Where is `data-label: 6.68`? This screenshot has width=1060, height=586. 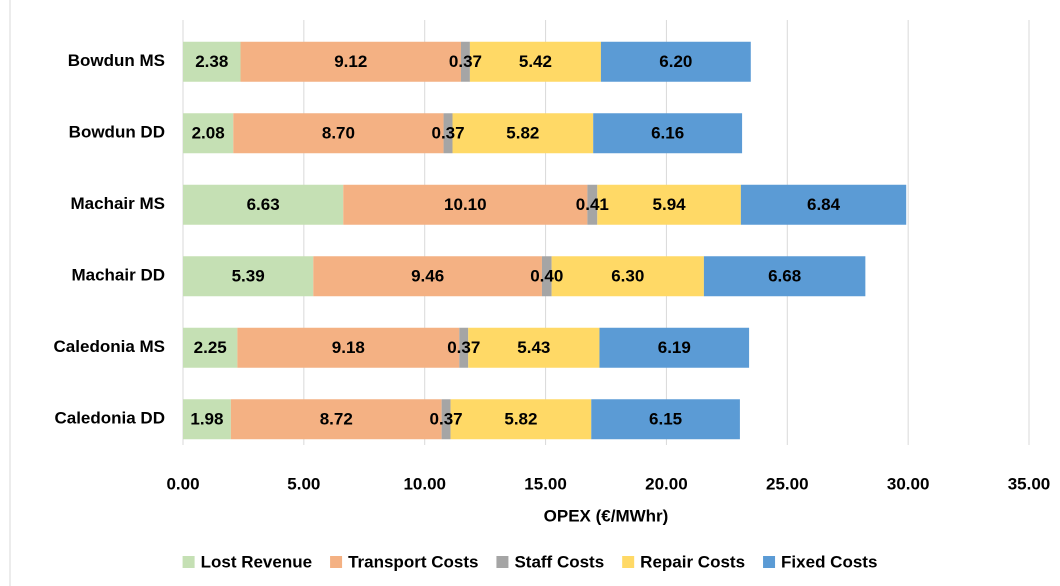 data-label: 6.68 is located at coordinates (784, 276).